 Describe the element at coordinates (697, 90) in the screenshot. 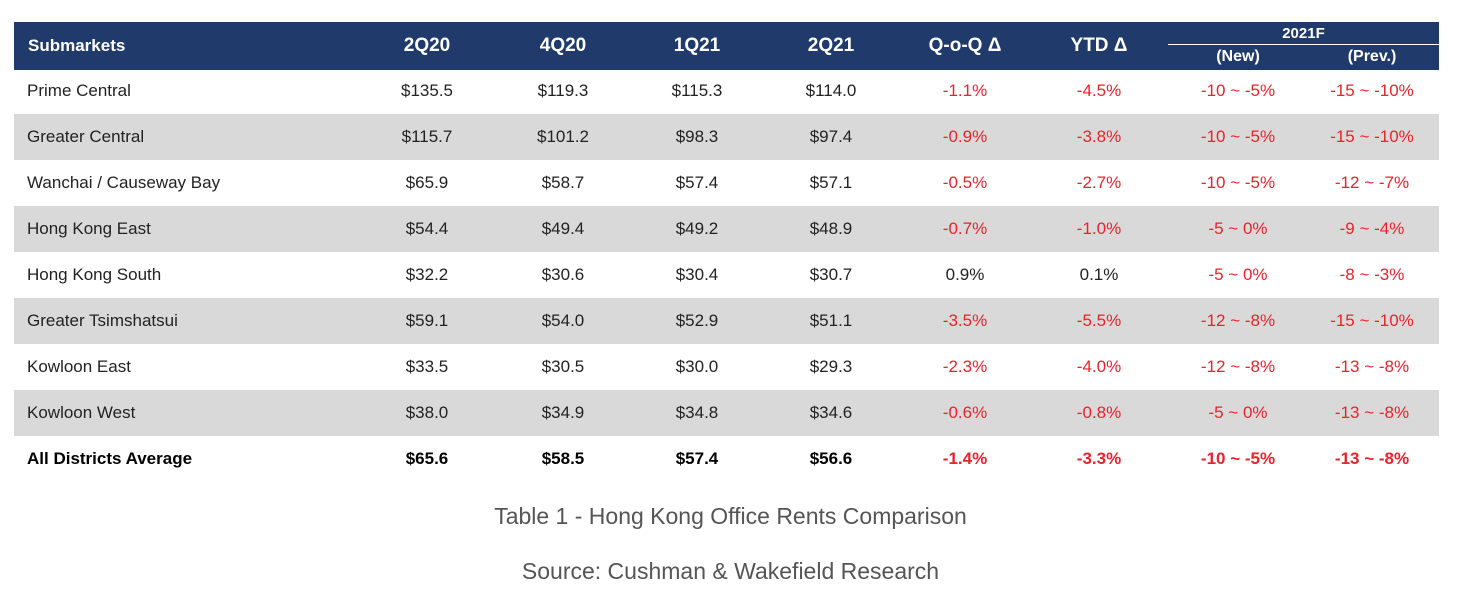

I see `cell-rent: $115.3` at that location.